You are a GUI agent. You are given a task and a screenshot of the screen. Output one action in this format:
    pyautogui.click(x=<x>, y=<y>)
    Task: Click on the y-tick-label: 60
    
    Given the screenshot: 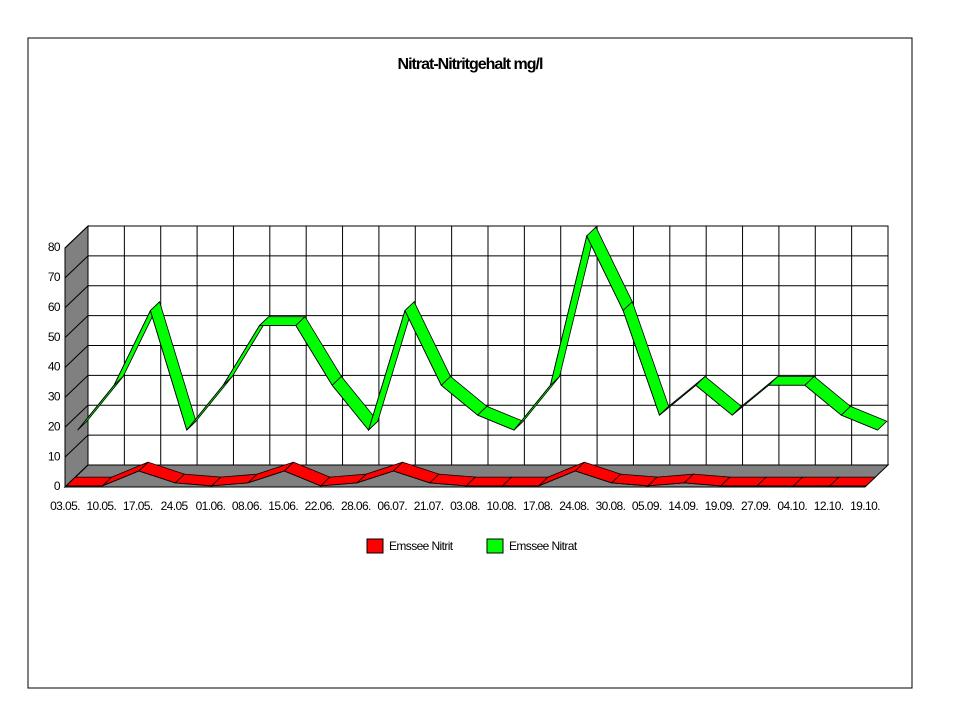 What is the action you would take?
    pyautogui.click(x=54, y=307)
    